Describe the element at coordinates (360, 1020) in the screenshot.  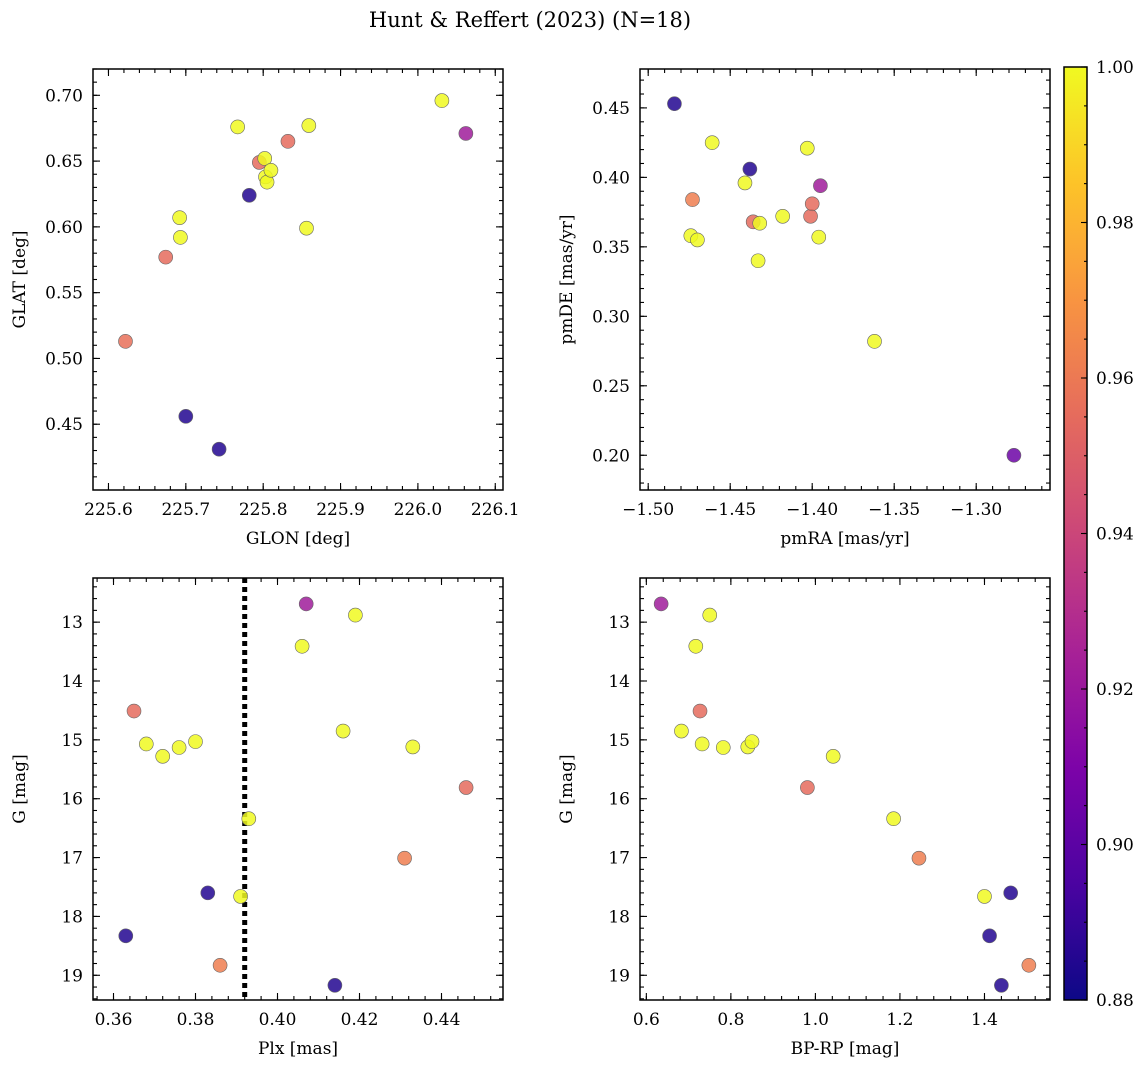
I see `x-tick-label: 0.42` at that location.